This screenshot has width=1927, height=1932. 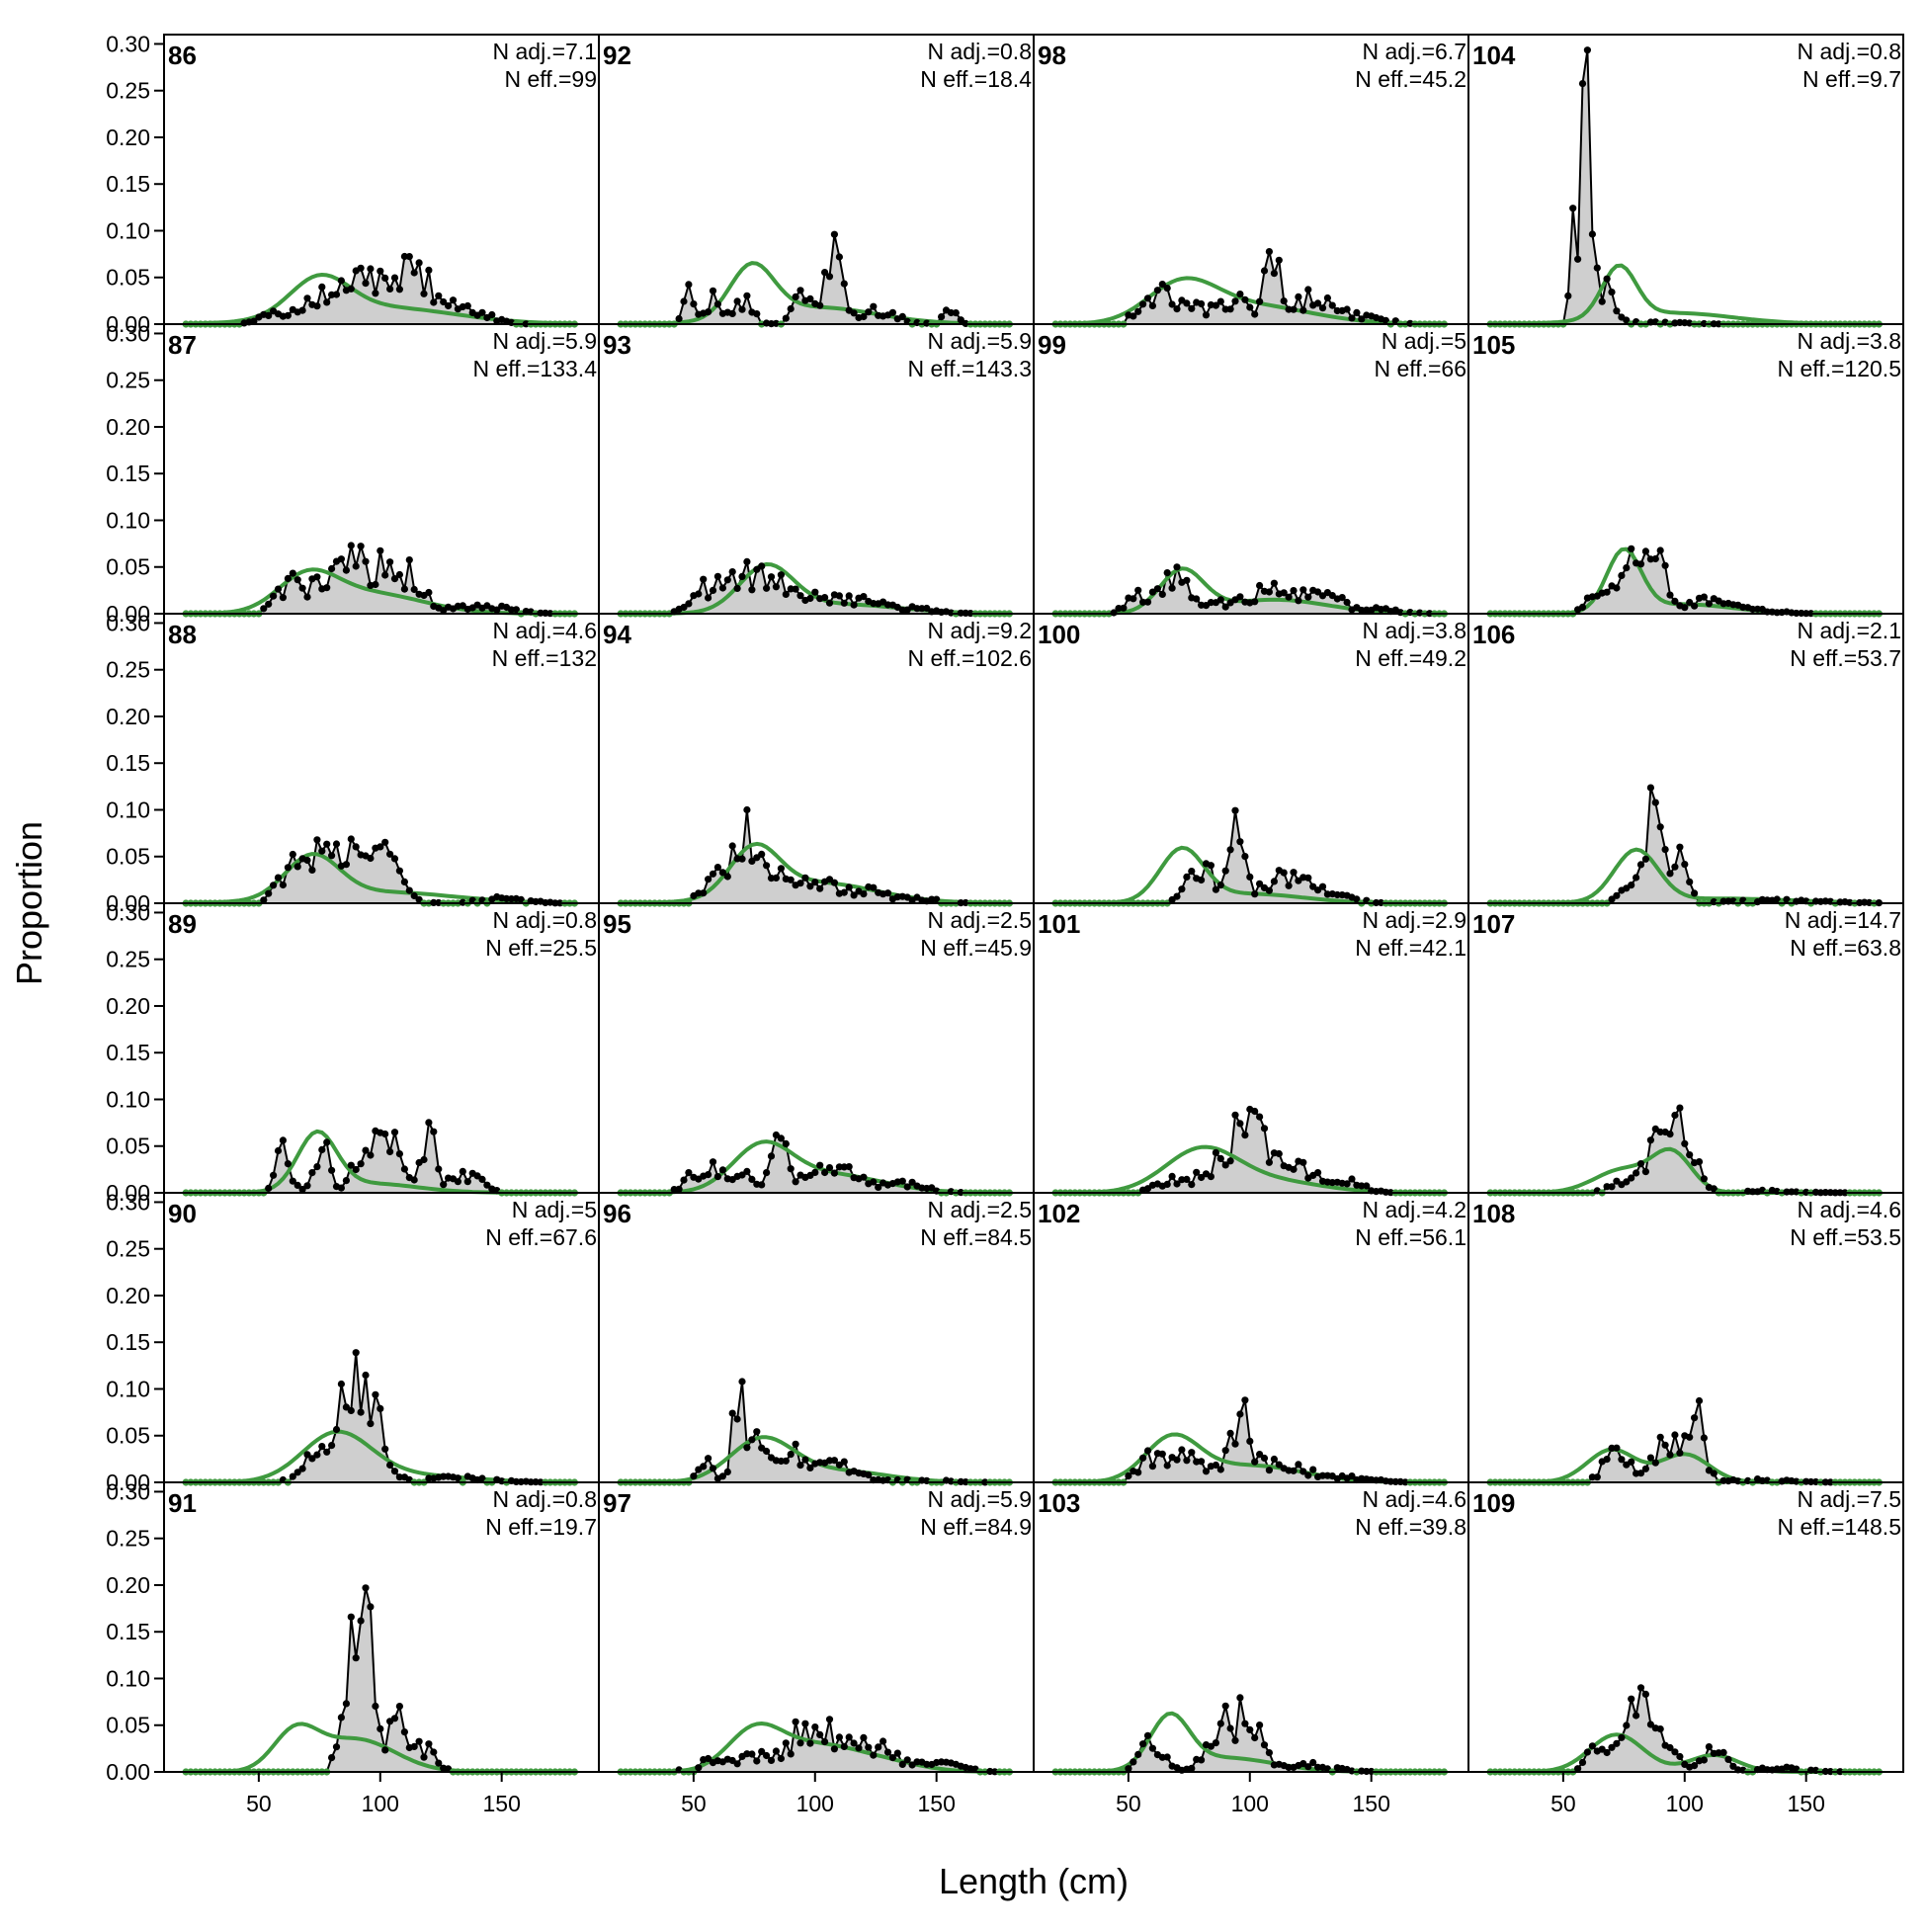 I want to click on y-axis-title: Proportion, so click(x=29, y=903).